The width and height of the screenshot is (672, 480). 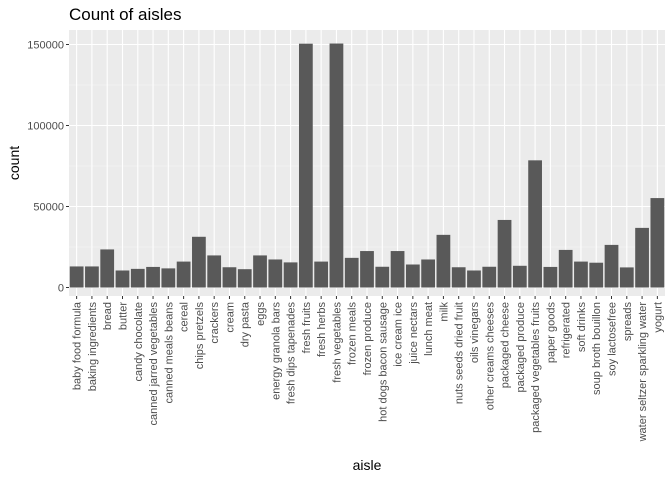 I want to click on y-tick-label: 0, so click(x=61, y=289).